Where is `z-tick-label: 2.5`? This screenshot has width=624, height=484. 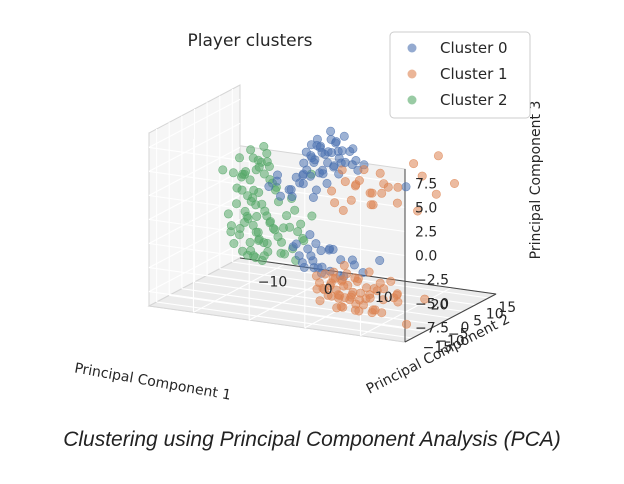 z-tick-label: 2.5 is located at coordinates (426, 233).